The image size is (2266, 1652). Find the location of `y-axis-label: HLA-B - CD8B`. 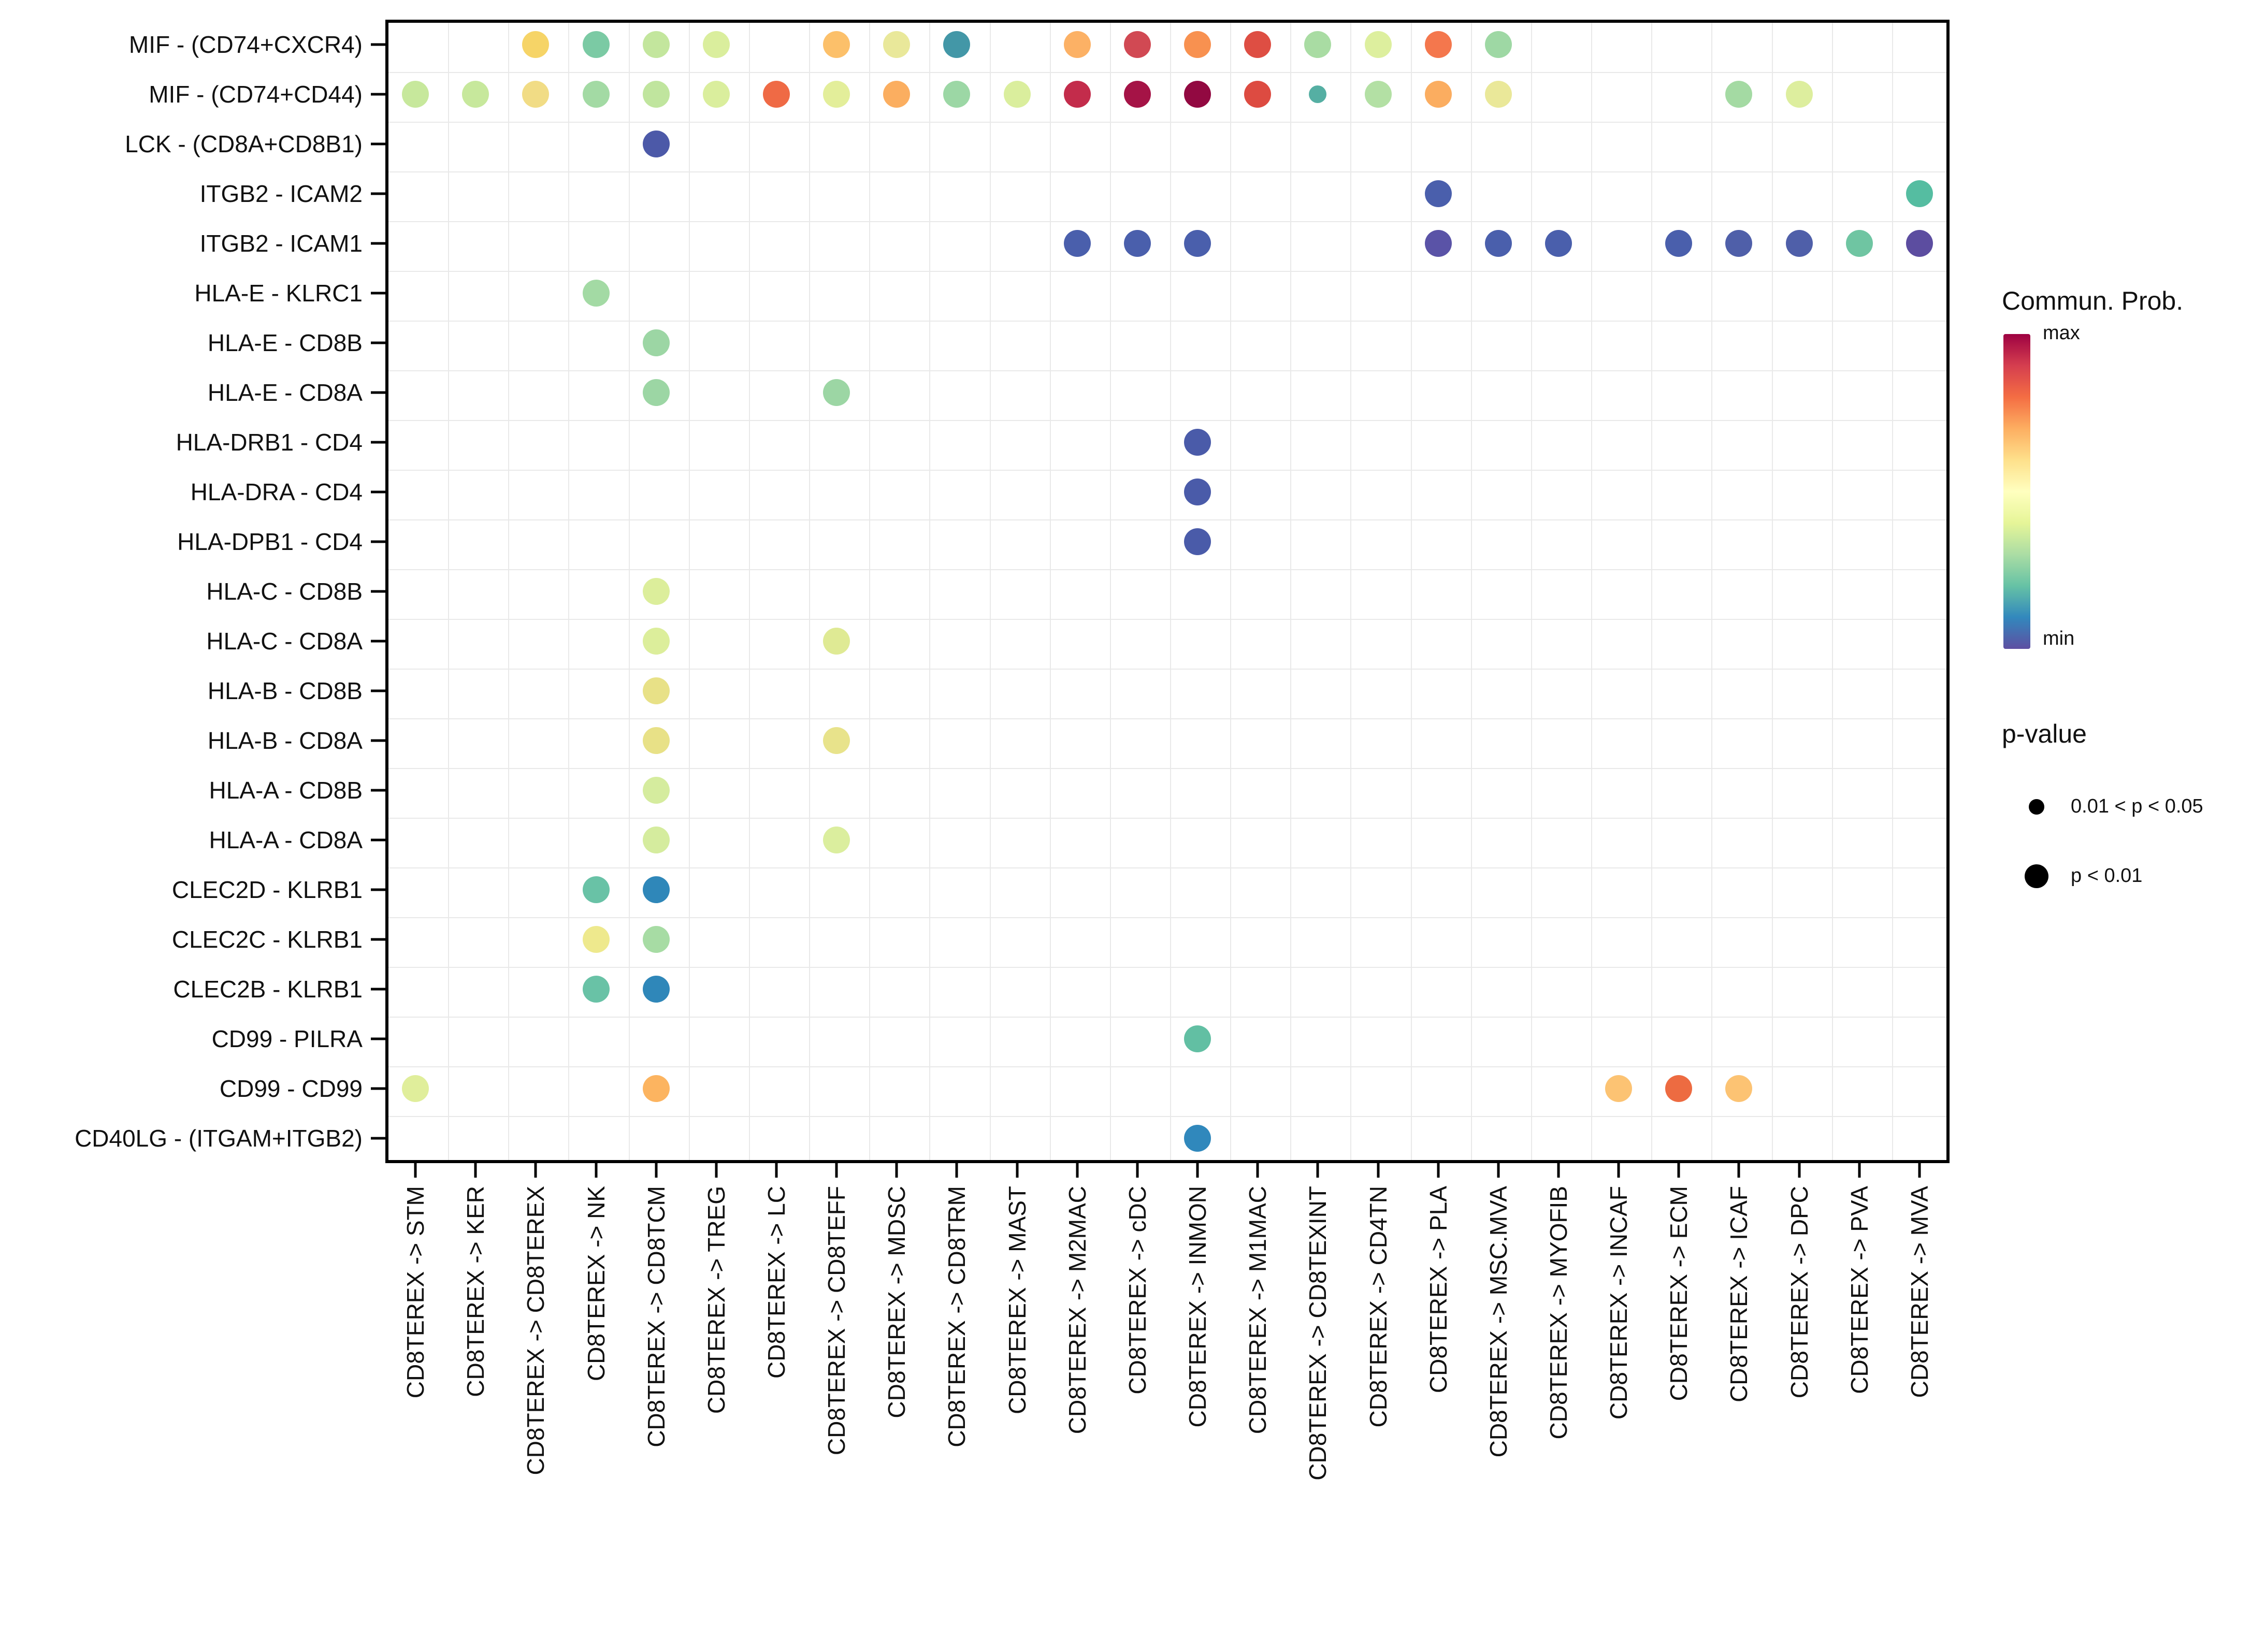

y-axis-label: HLA-B - CD8B is located at coordinates (285, 690).